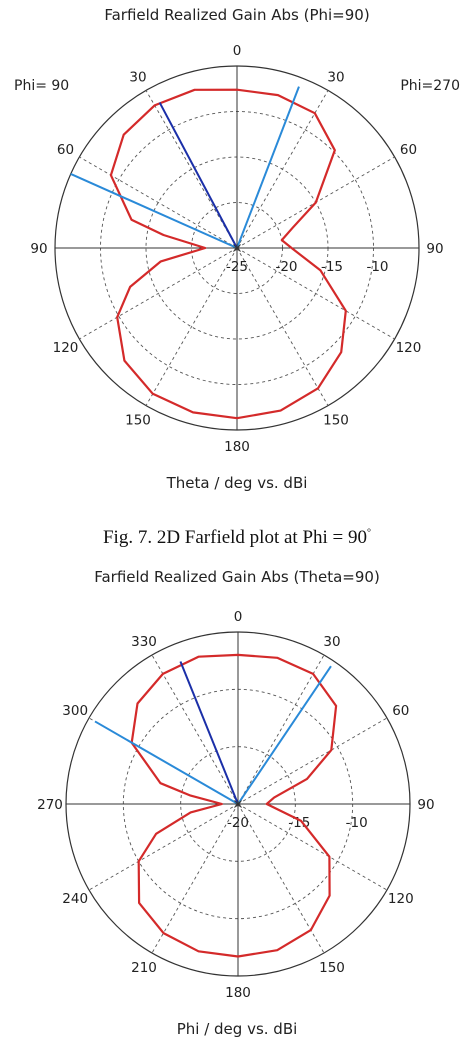  What do you see at coordinates (50, 805) in the screenshot?
I see `angle-tick-label: 270` at bounding box center [50, 805].